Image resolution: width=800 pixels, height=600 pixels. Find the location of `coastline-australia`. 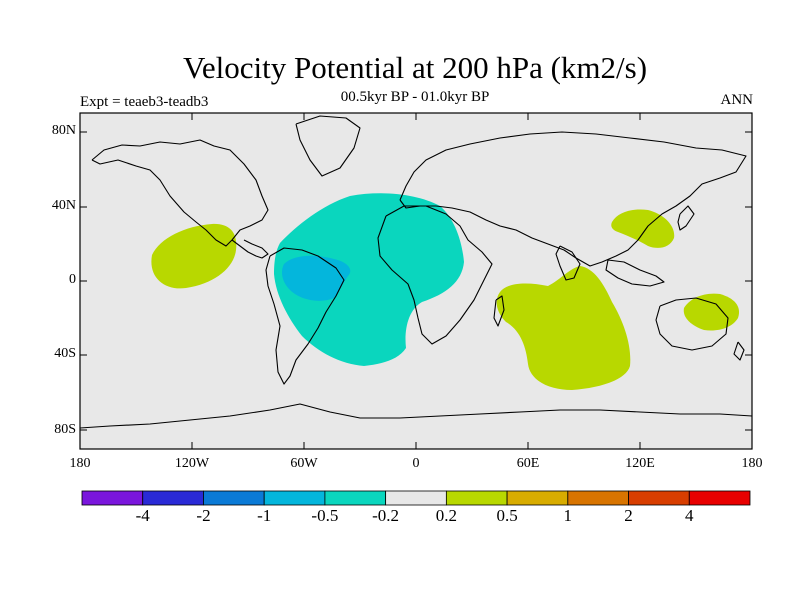

coastline-australia is located at coordinates (692, 324).